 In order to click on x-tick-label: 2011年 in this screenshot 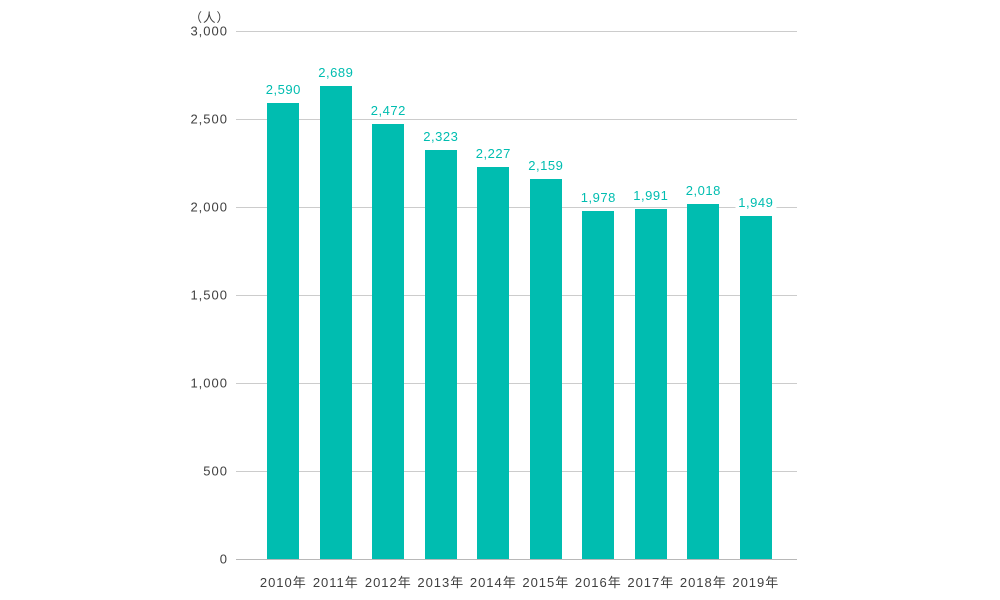, I will do `click(335, 582)`.